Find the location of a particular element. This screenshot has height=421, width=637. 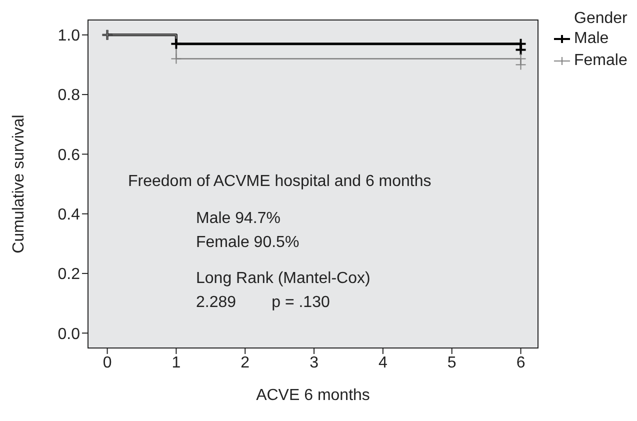

x-axis-title: ACVE 6 months is located at coordinates (313, 395).